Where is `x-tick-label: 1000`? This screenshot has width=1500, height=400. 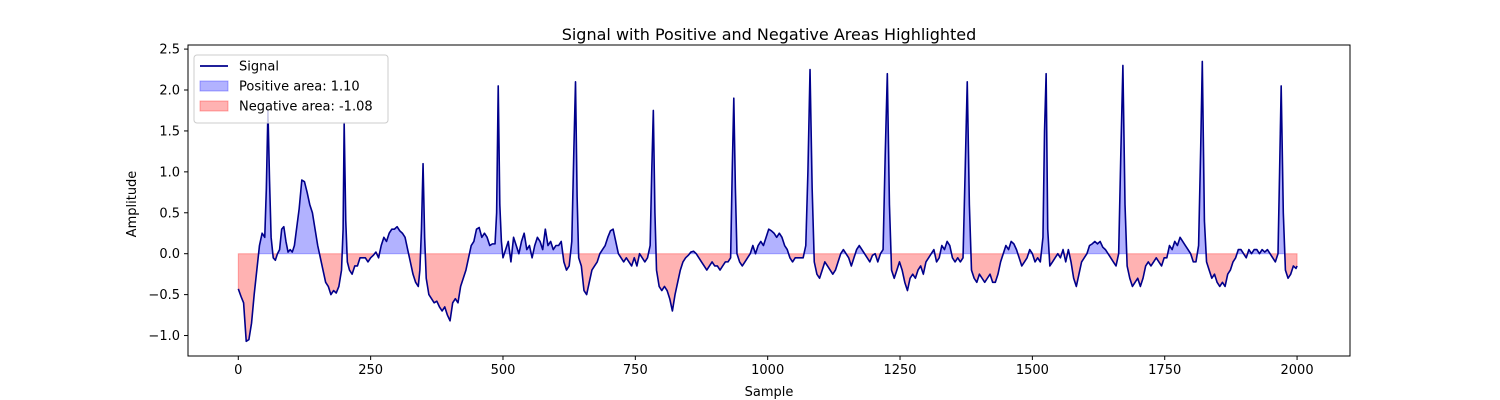
x-tick-label: 1000 is located at coordinates (767, 370).